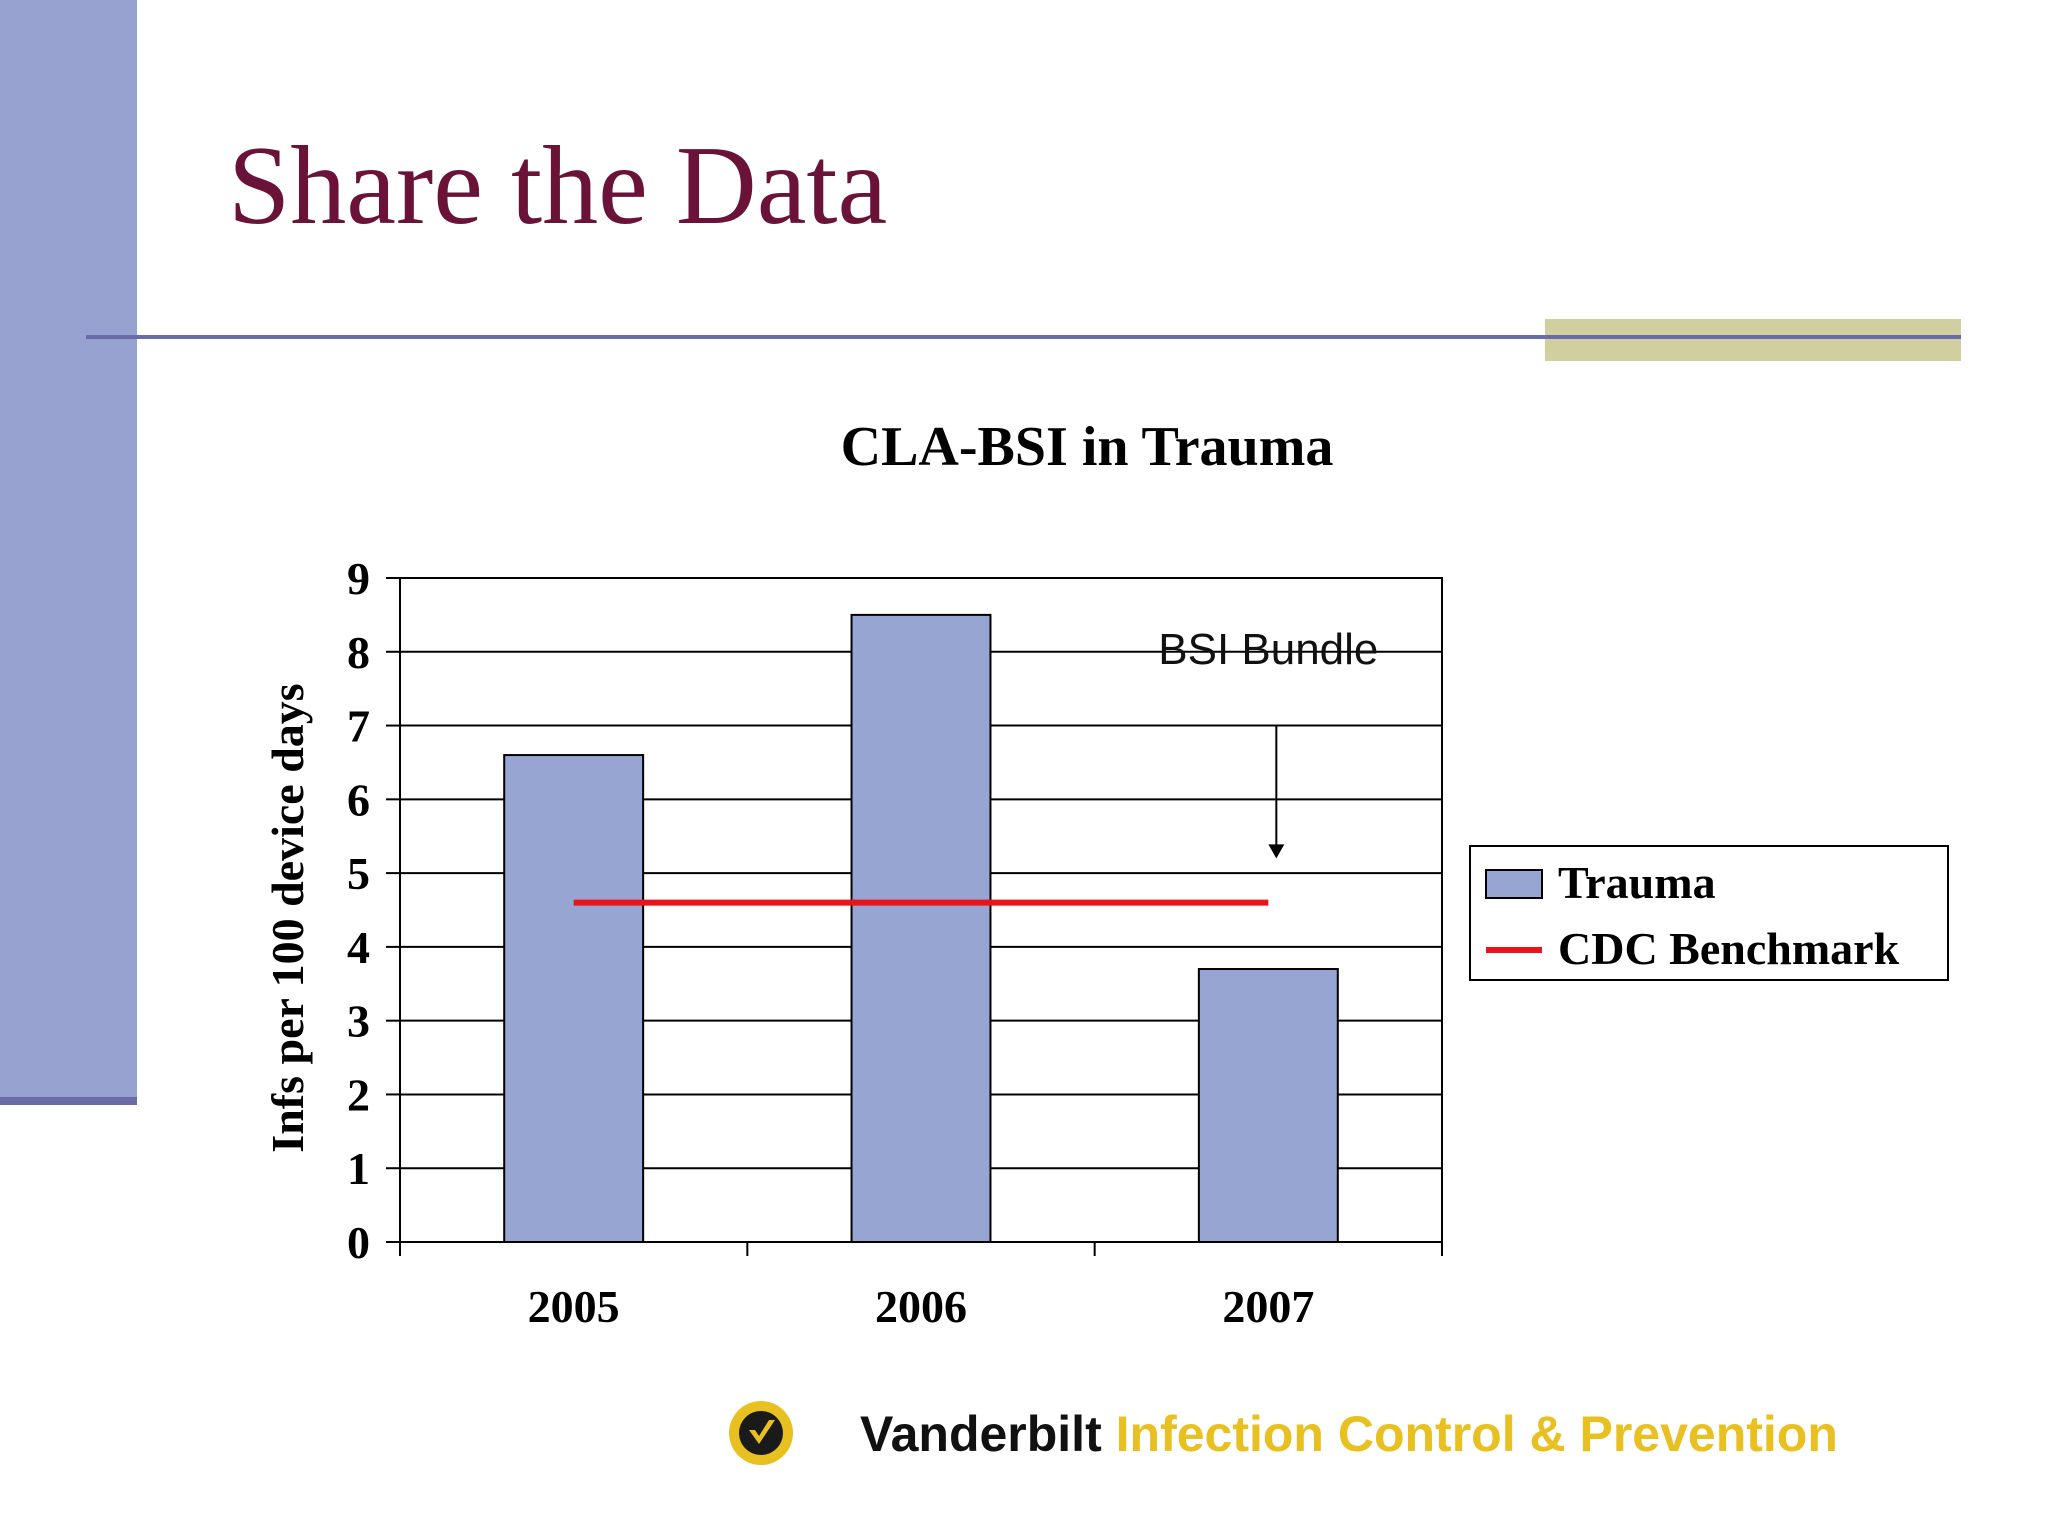  I want to click on vanderbilt-logo-icon, so click(761, 1433).